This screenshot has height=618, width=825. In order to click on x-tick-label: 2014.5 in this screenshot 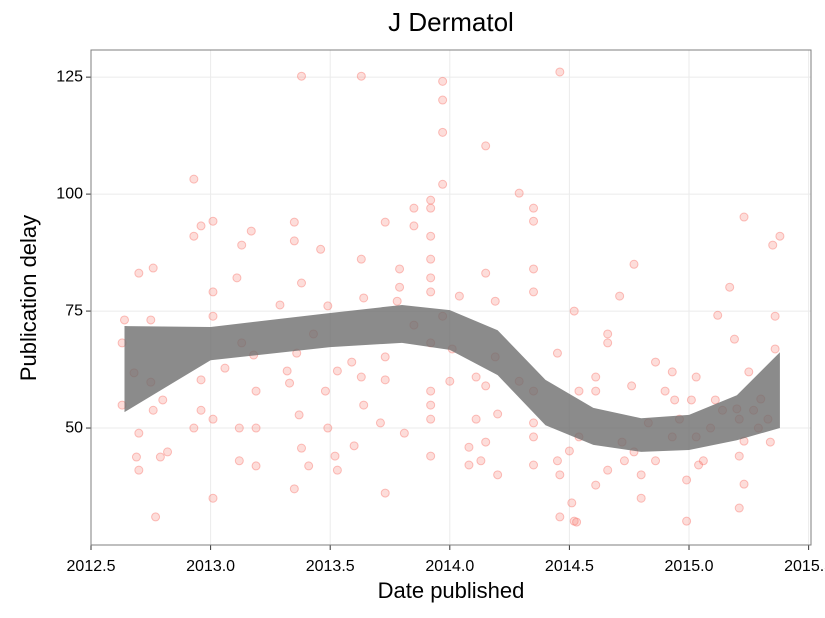, I will do `click(569, 566)`.